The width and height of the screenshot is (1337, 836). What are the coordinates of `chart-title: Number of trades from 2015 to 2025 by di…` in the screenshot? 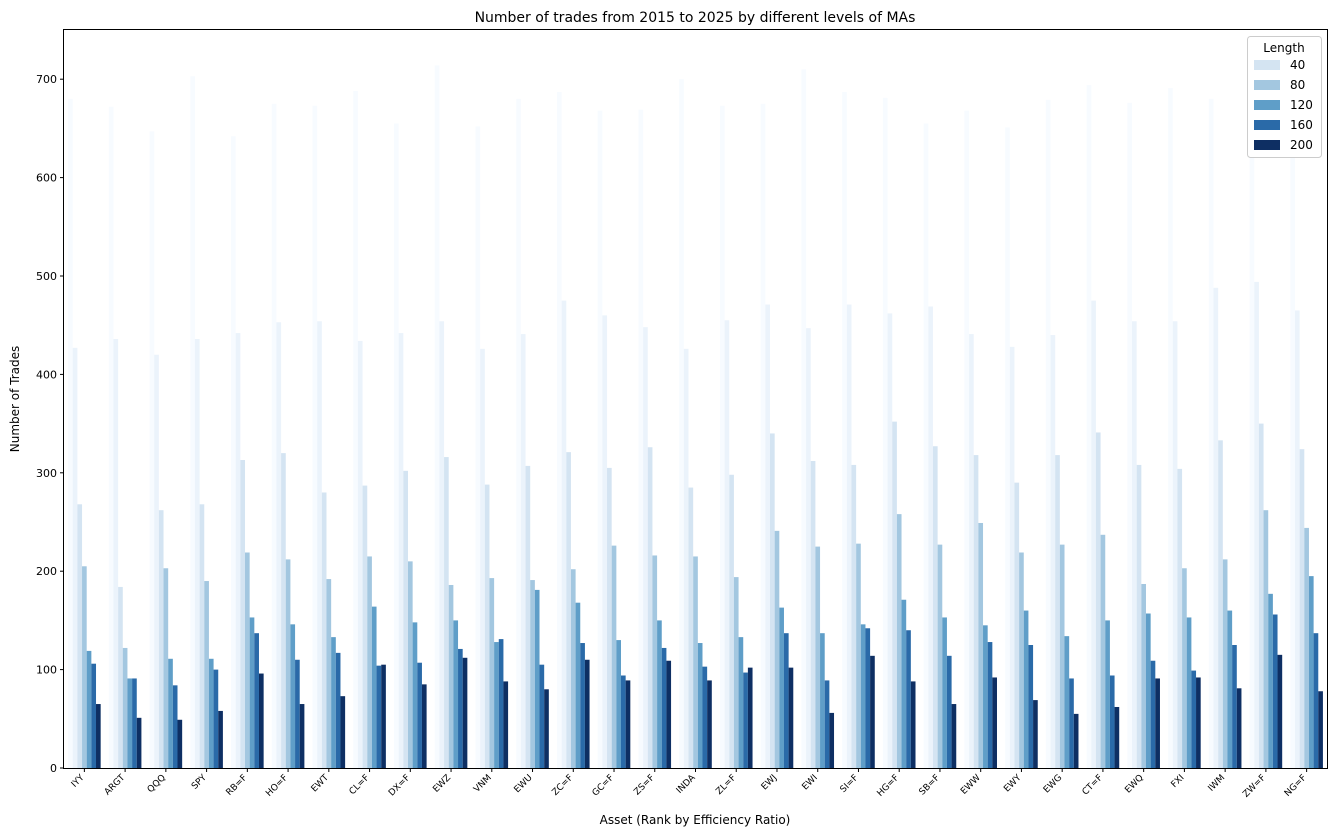 It's located at (695, 18).